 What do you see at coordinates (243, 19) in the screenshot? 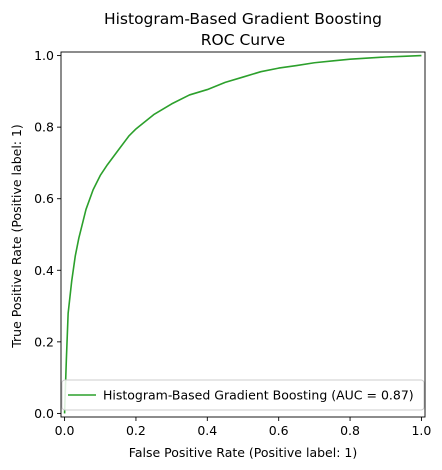
I see `chart-title: Histogram-Based Gradient Boosting` at bounding box center [243, 19].